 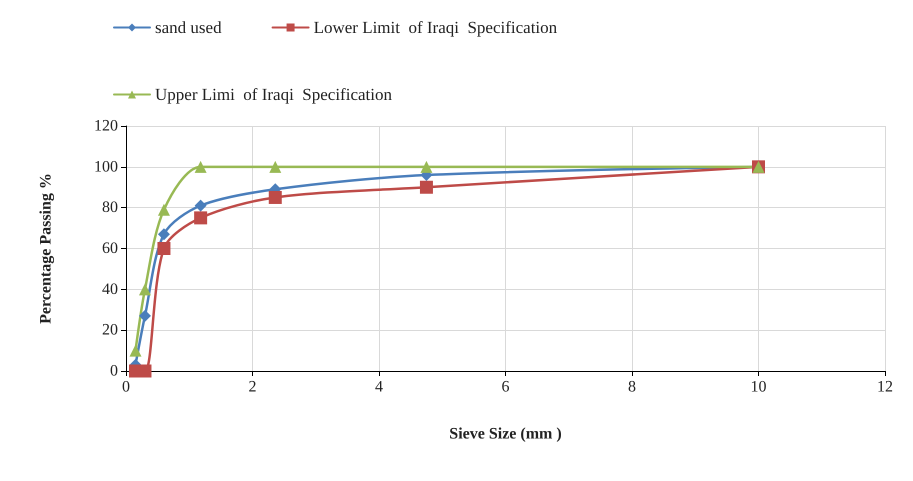 I want to click on legend-label: Upper Limi of Iraqi Specification, so click(x=273, y=94).